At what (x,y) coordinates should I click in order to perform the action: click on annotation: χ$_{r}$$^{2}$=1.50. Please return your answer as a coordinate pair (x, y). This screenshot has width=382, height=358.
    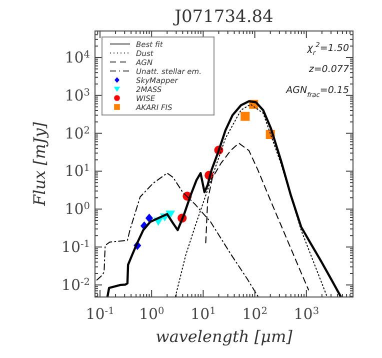
    Looking at the image, I should click on (327, 49).